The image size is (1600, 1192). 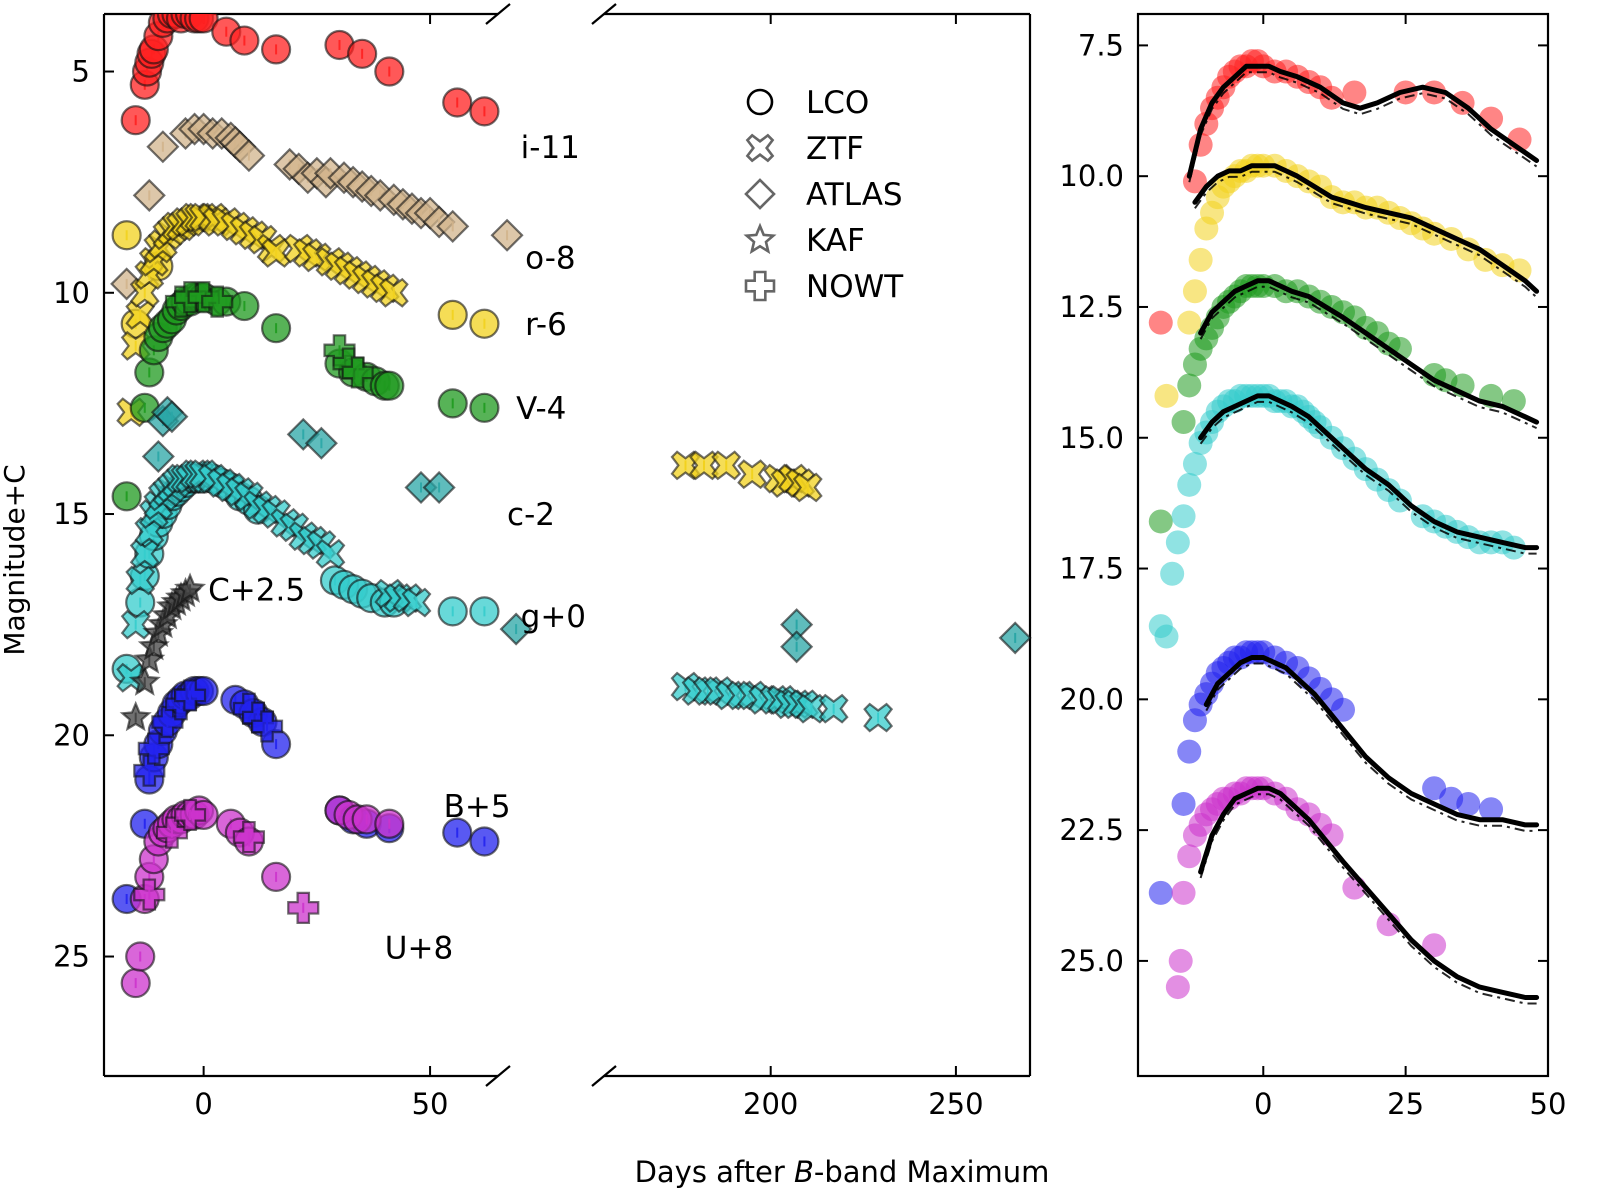 I want to click on left-x-tick-label: 50, so click(x=430, y=1104).